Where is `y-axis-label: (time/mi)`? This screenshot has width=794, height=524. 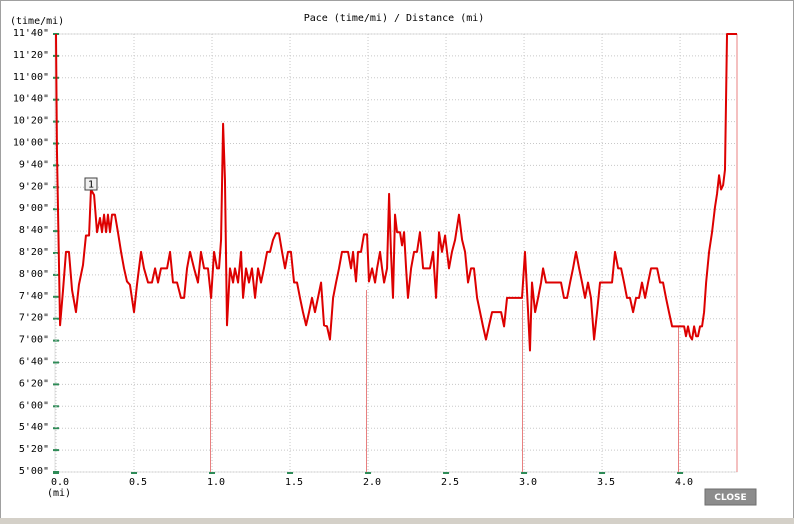
y-axis-label: (time/mi) is located at coordinates (37, 21).